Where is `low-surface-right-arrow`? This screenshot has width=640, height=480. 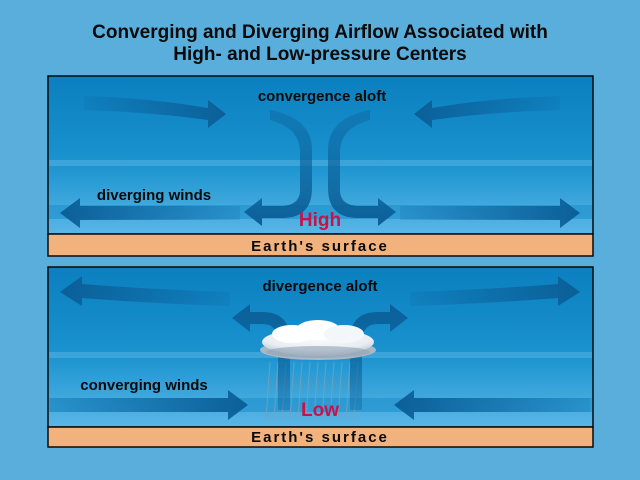
low-surface-right-arrow is located at coordinates (492, 405).